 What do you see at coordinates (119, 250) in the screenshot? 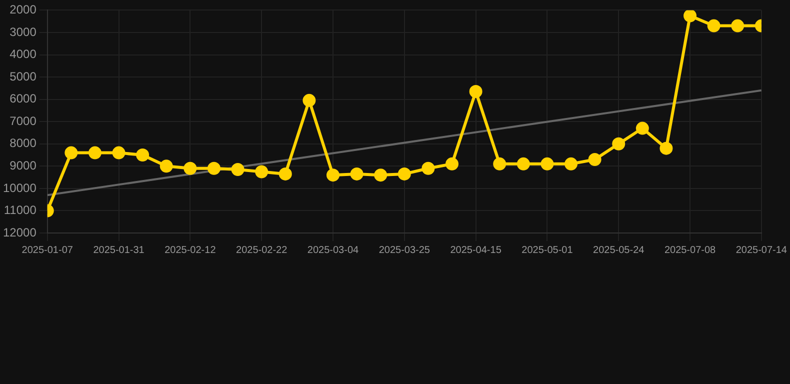
I see `x-tick-label: 2025-01-31` at bounding box center [119, 250].